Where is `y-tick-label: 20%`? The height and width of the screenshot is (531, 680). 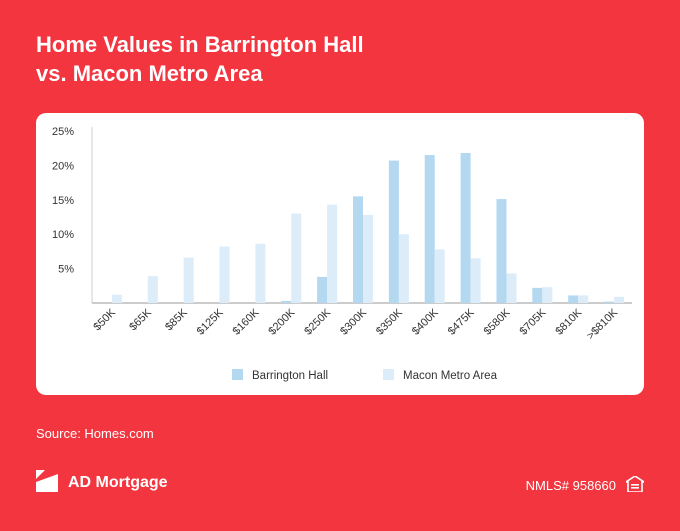 y-tick-label: 20% is located at coordinates (63, 166).